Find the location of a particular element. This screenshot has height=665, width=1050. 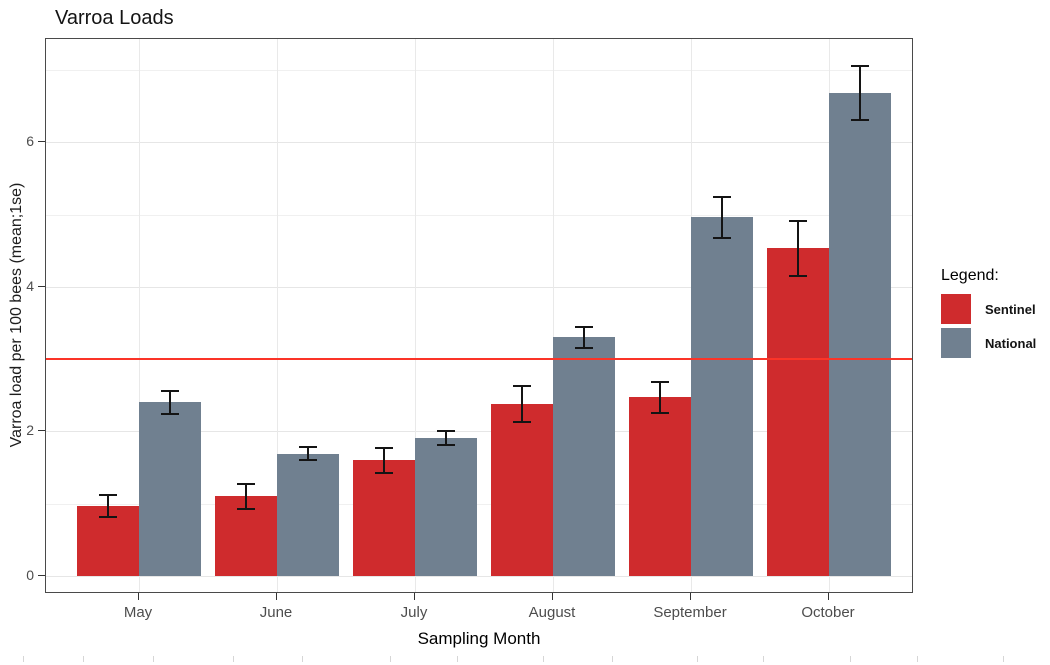

y-axis-tick-label-4: 4 is located at coordinates (30, 285).